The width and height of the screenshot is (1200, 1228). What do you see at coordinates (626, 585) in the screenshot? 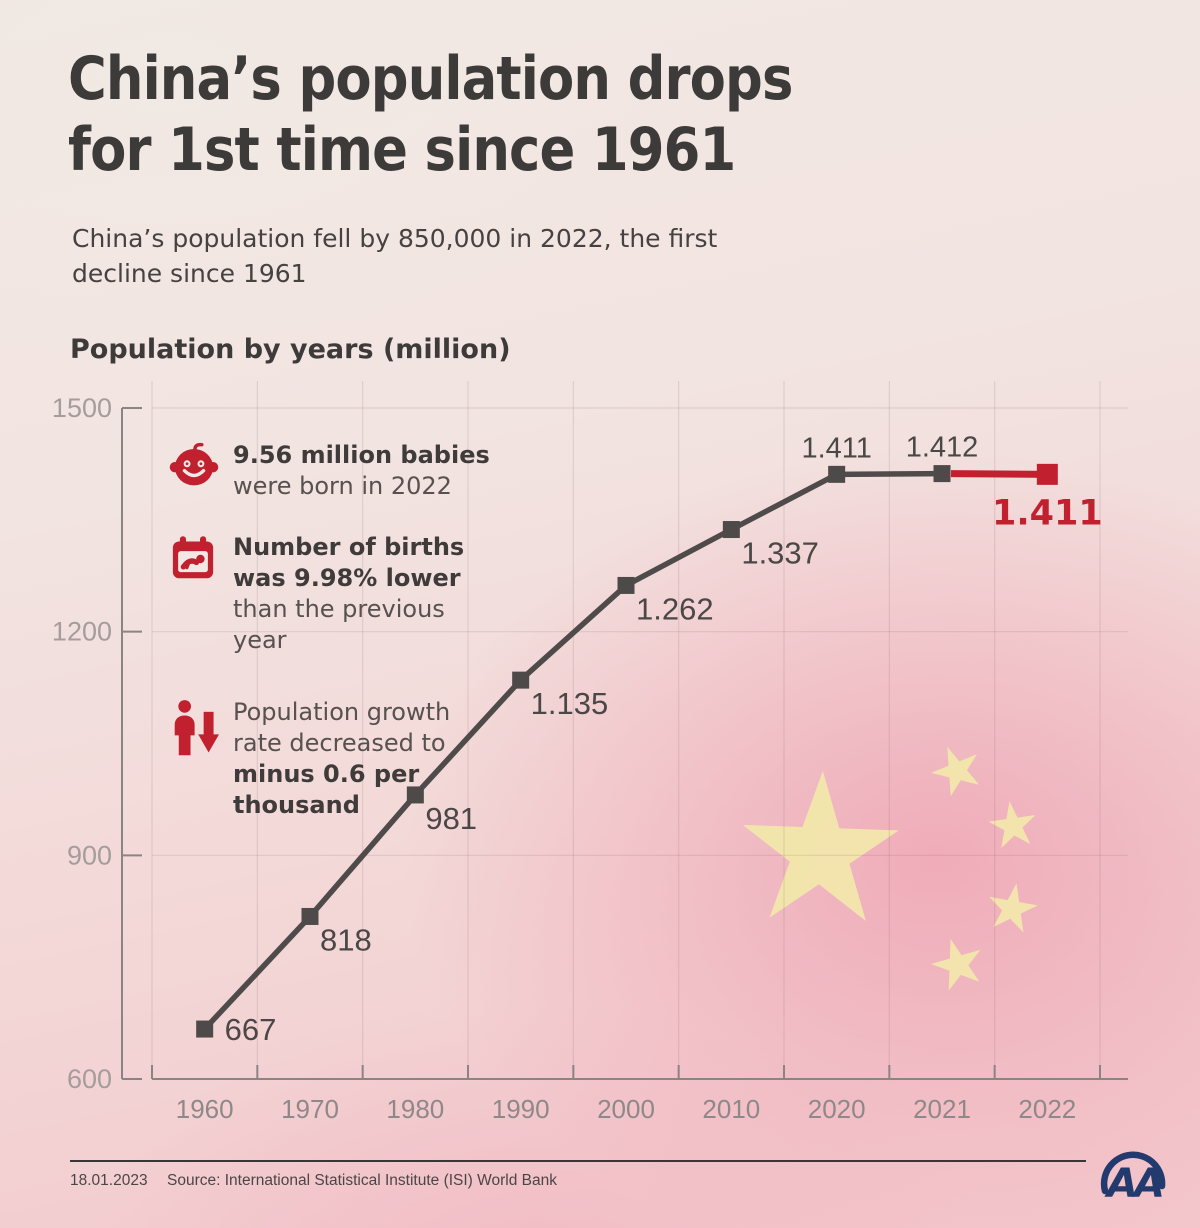
I see `data-point-2000` at bounding box center [626, 585].